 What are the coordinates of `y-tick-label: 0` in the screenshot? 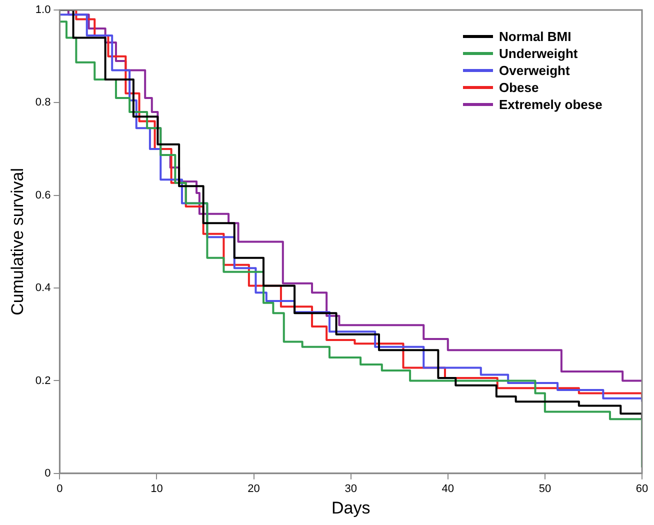 It's located at (47, 473).